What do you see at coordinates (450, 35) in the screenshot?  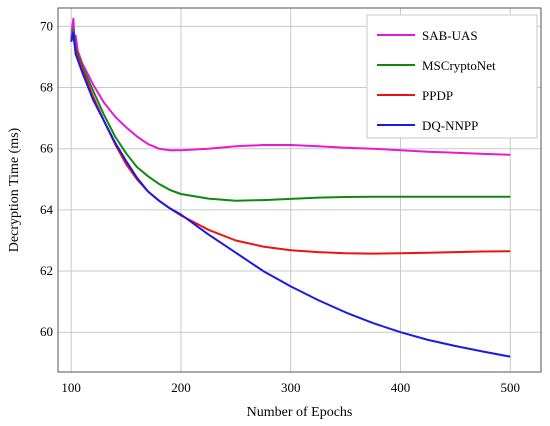 I see `legend-label: SAB-UAS` at bounding box center [450, 35].